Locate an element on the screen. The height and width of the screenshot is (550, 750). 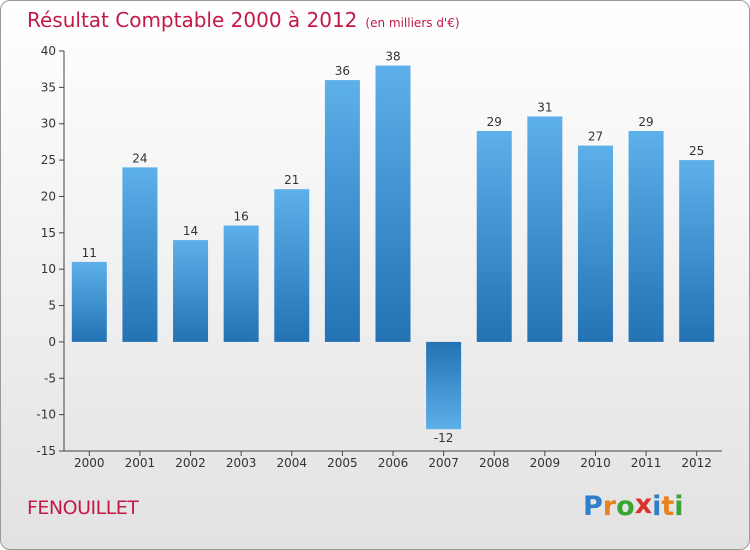
proxiti-logo: Proxiti is located at coordinates (633, 505).